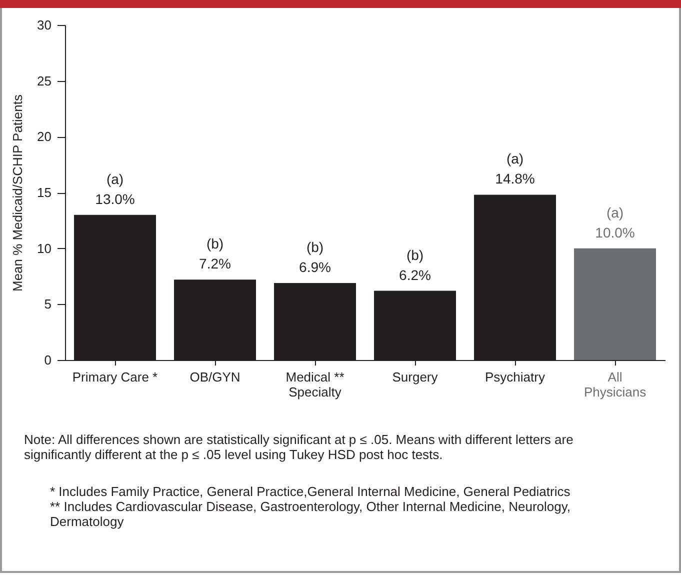 This screenshot has width=681, height=575. I want to click on y-tick-label: 5, so click(48, 304).